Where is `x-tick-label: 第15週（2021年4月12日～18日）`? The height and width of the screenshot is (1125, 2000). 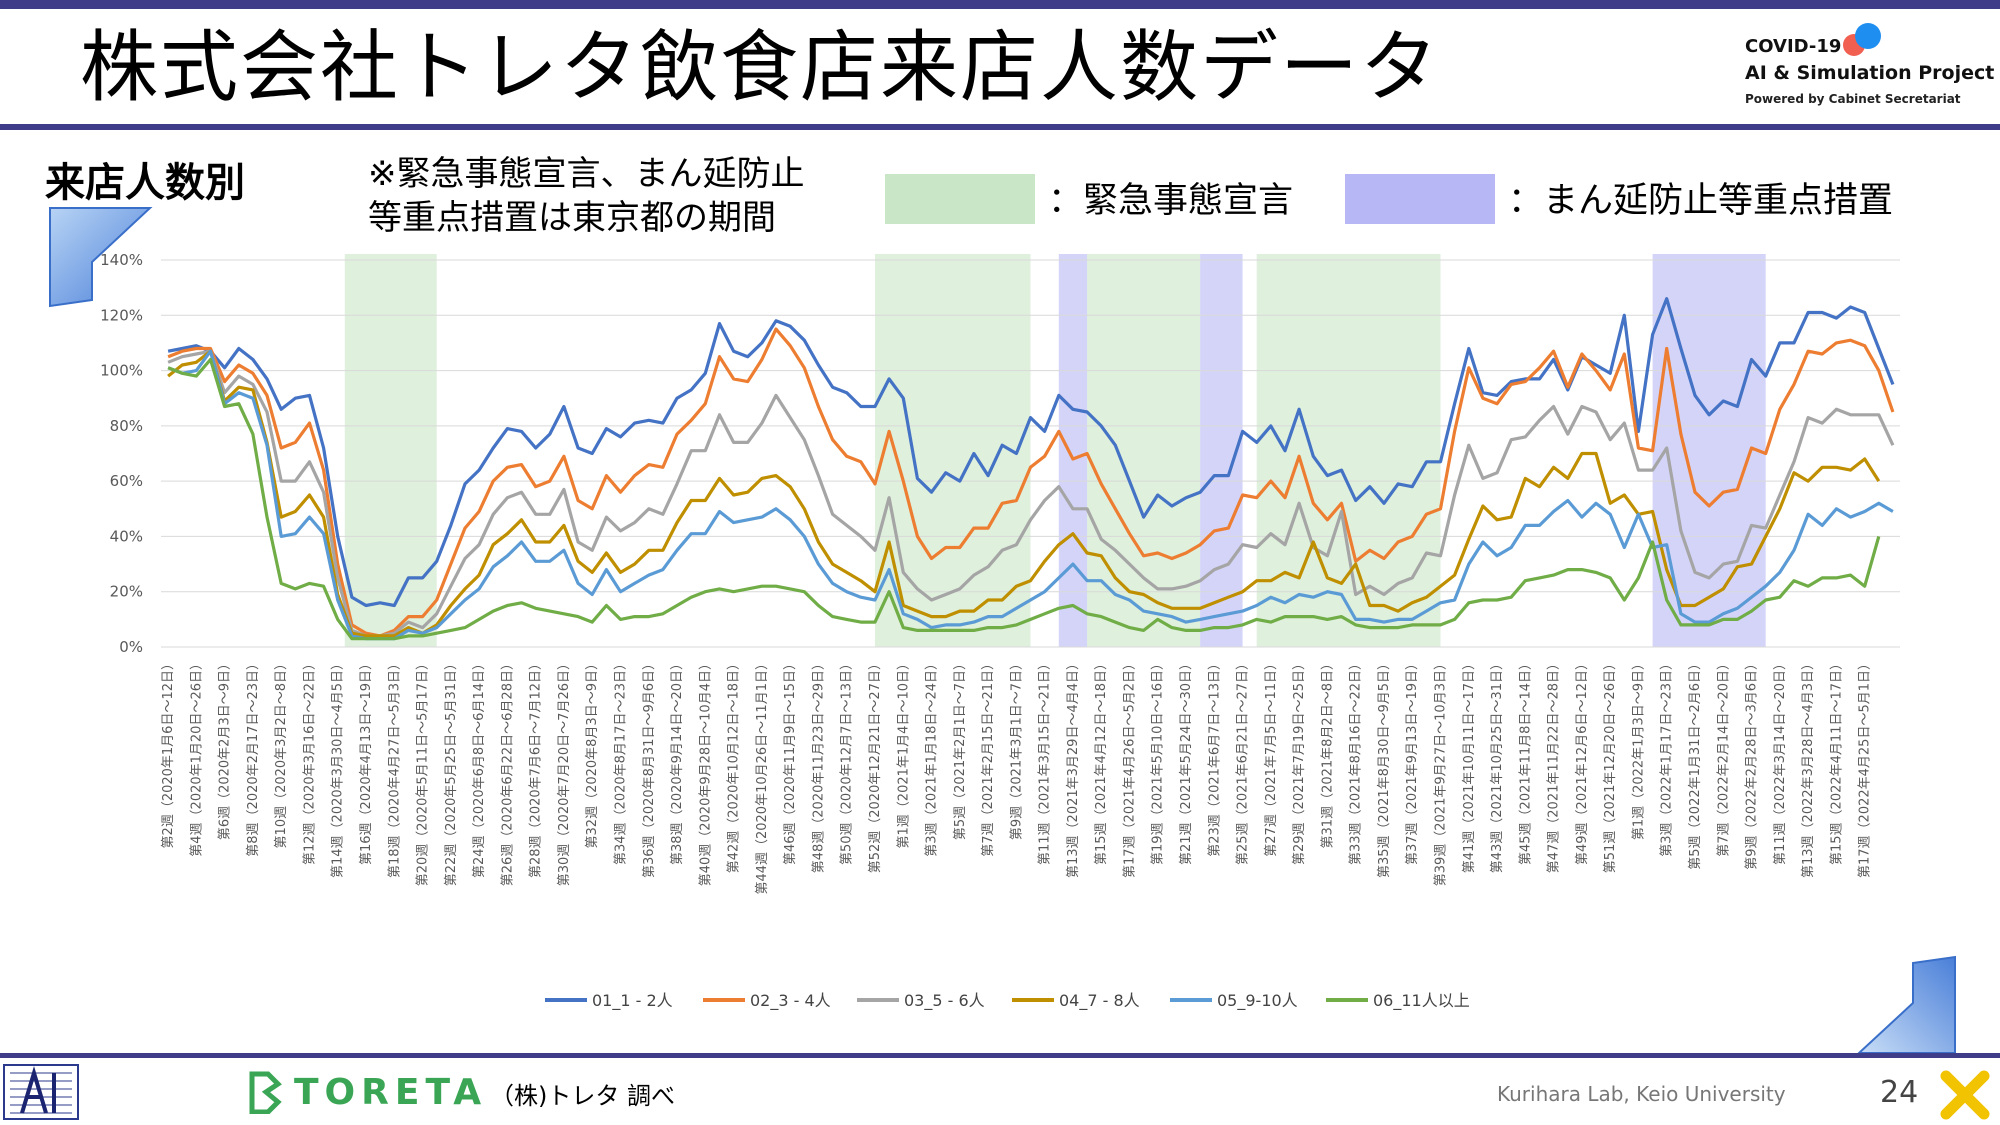 x-tick-label: 第15週（2021年4月12日～18日） is located at coordinates (1101, 761).